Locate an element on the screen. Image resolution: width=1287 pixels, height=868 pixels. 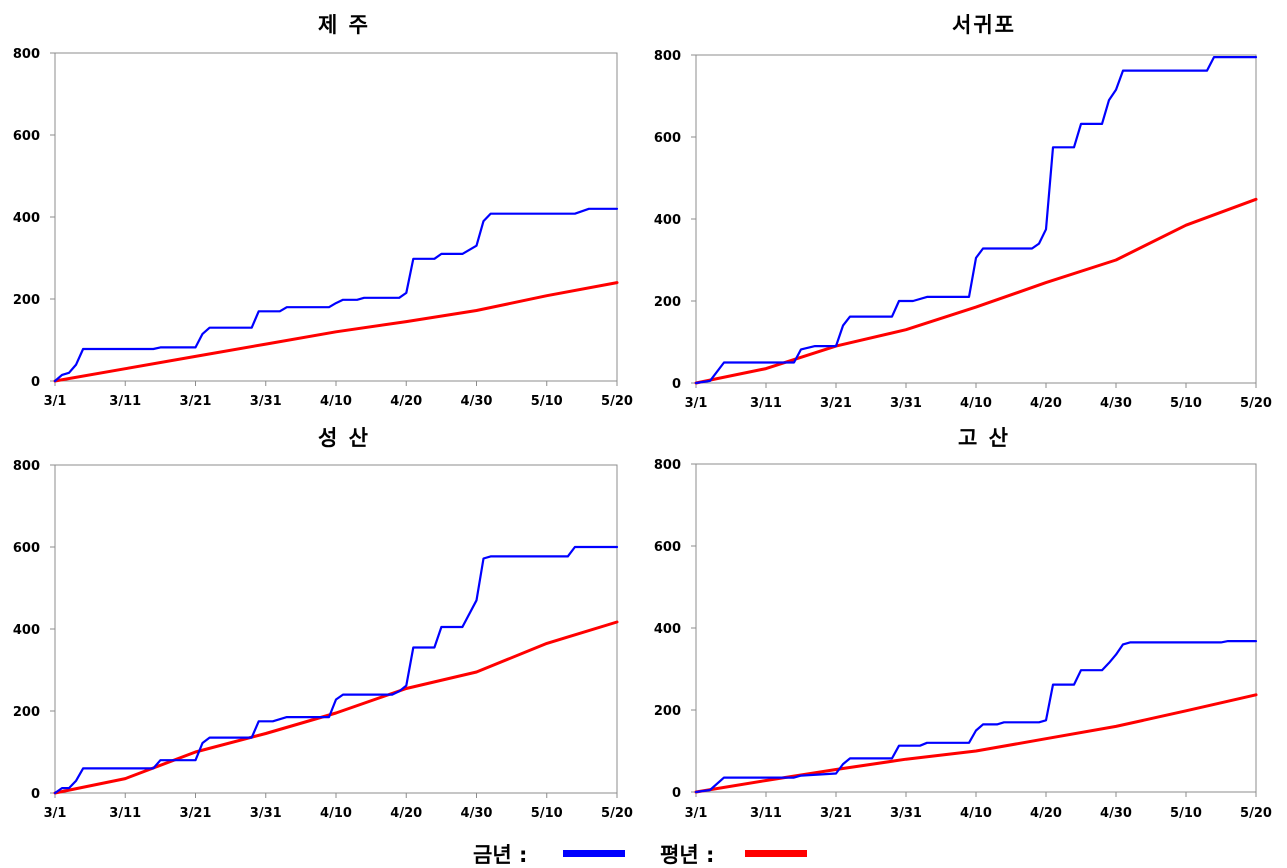
legend-normal-swatch is located at coordinates (776, 853).